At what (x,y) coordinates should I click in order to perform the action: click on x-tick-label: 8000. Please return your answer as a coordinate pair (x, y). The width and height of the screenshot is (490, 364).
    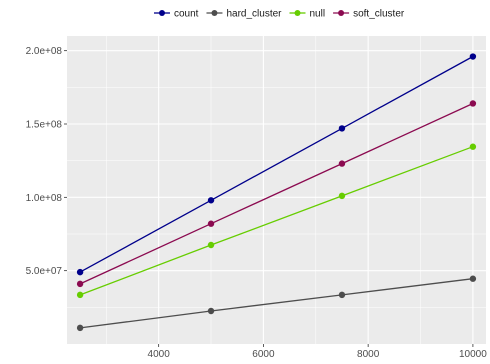
    Looking at the image, I should click on (368, 354).